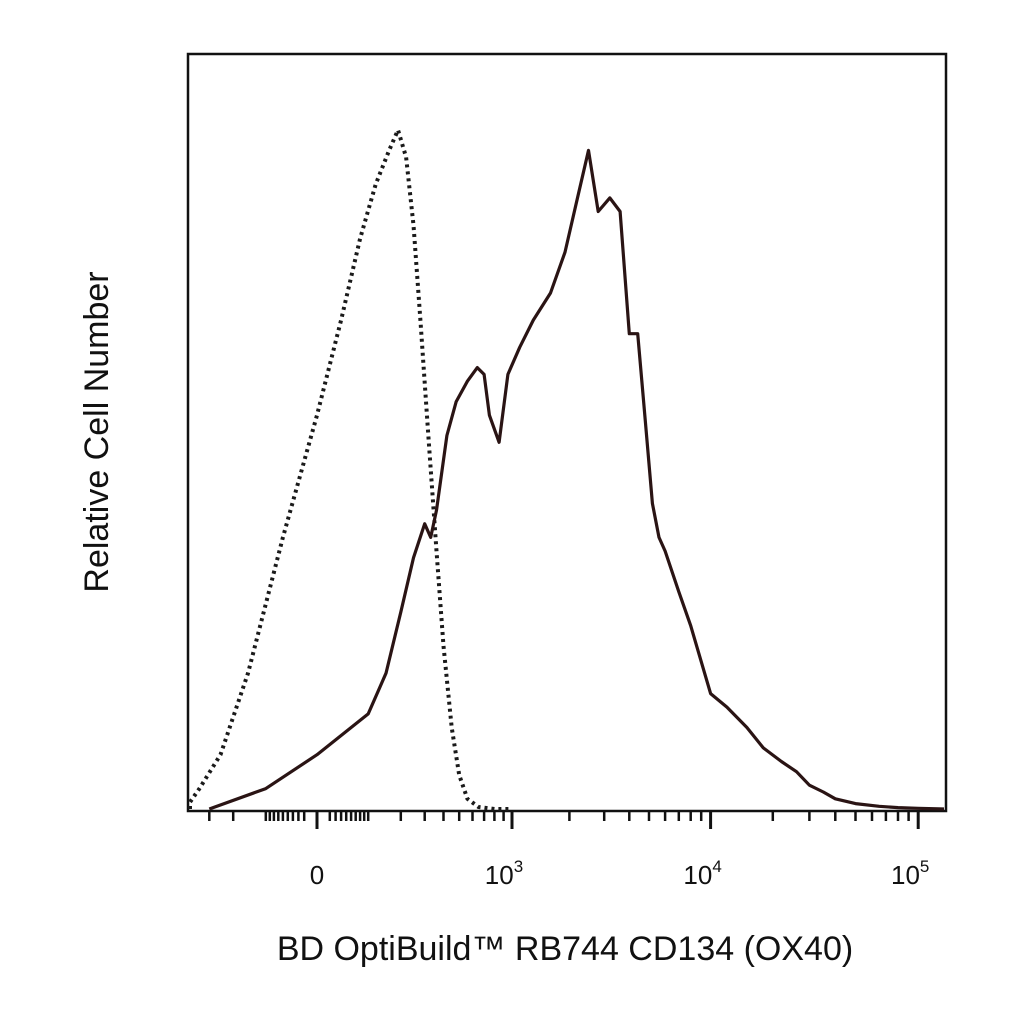 This screenshot has height=1024, width=1024. I want to click on x-axis-tick-labels: 0 10³ 10⁴ 10⁵, so click(620, 873).